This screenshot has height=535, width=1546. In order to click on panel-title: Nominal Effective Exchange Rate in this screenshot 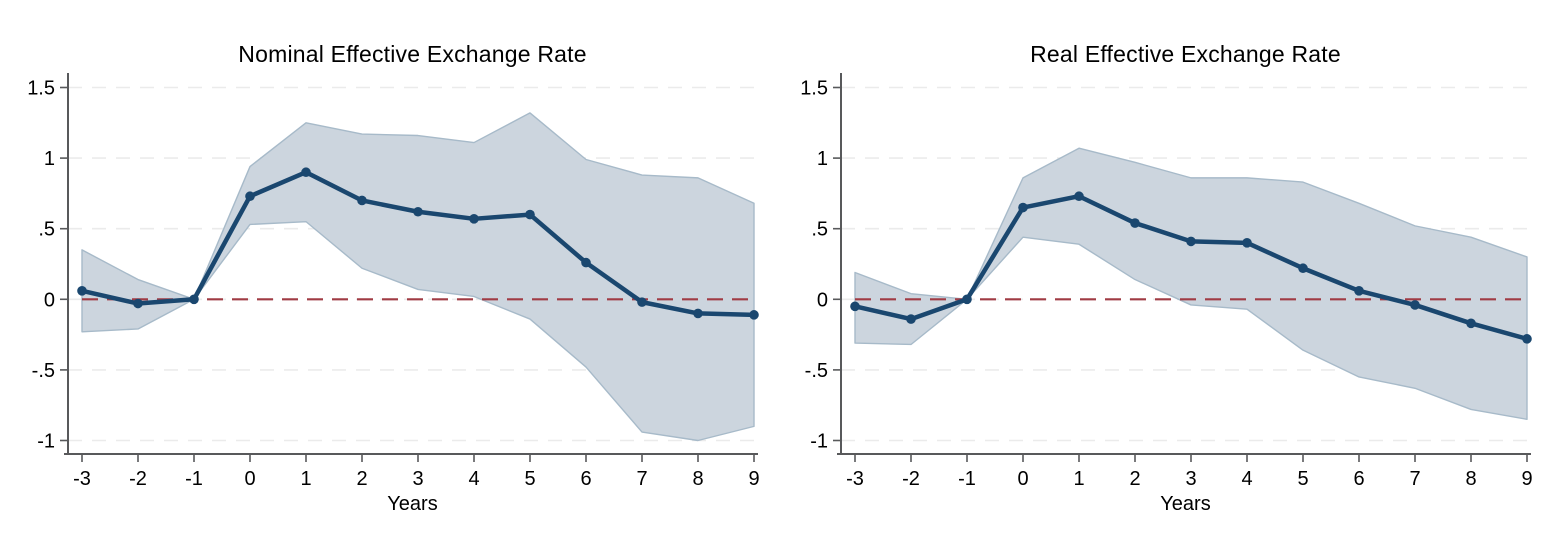, I will do `click(412, 54)`.